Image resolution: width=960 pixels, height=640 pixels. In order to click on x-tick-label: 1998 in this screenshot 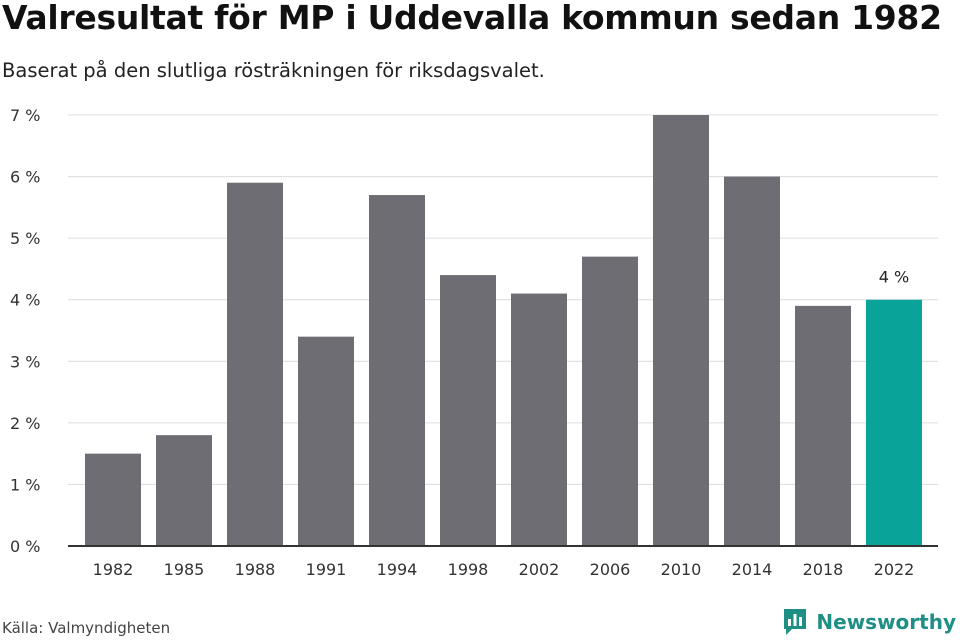, I will do `click(468, 569)`.